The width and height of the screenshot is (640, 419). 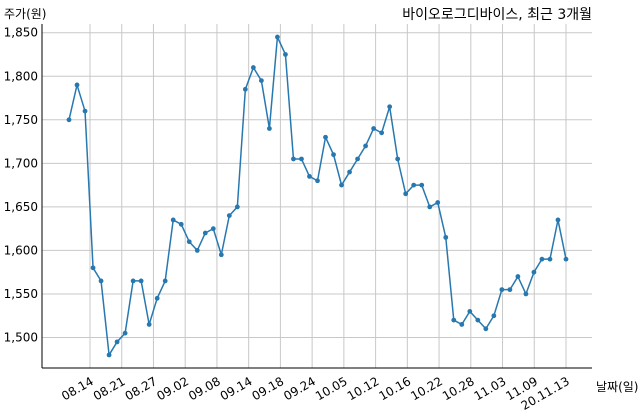 What do you see at coordinates (21, 207) in the screenshot?
I see `y-tick-label: 1,650` at bounding box center [21, 207].